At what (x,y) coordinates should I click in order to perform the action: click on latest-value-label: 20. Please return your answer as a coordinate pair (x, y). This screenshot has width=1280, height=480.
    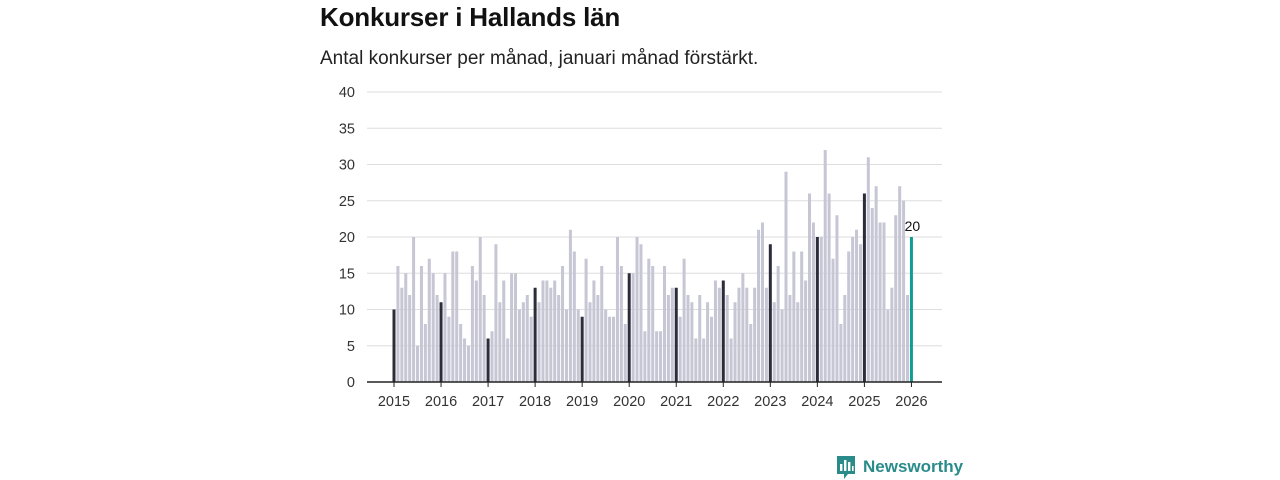
    Looking at the image, I should click on (913, 226).